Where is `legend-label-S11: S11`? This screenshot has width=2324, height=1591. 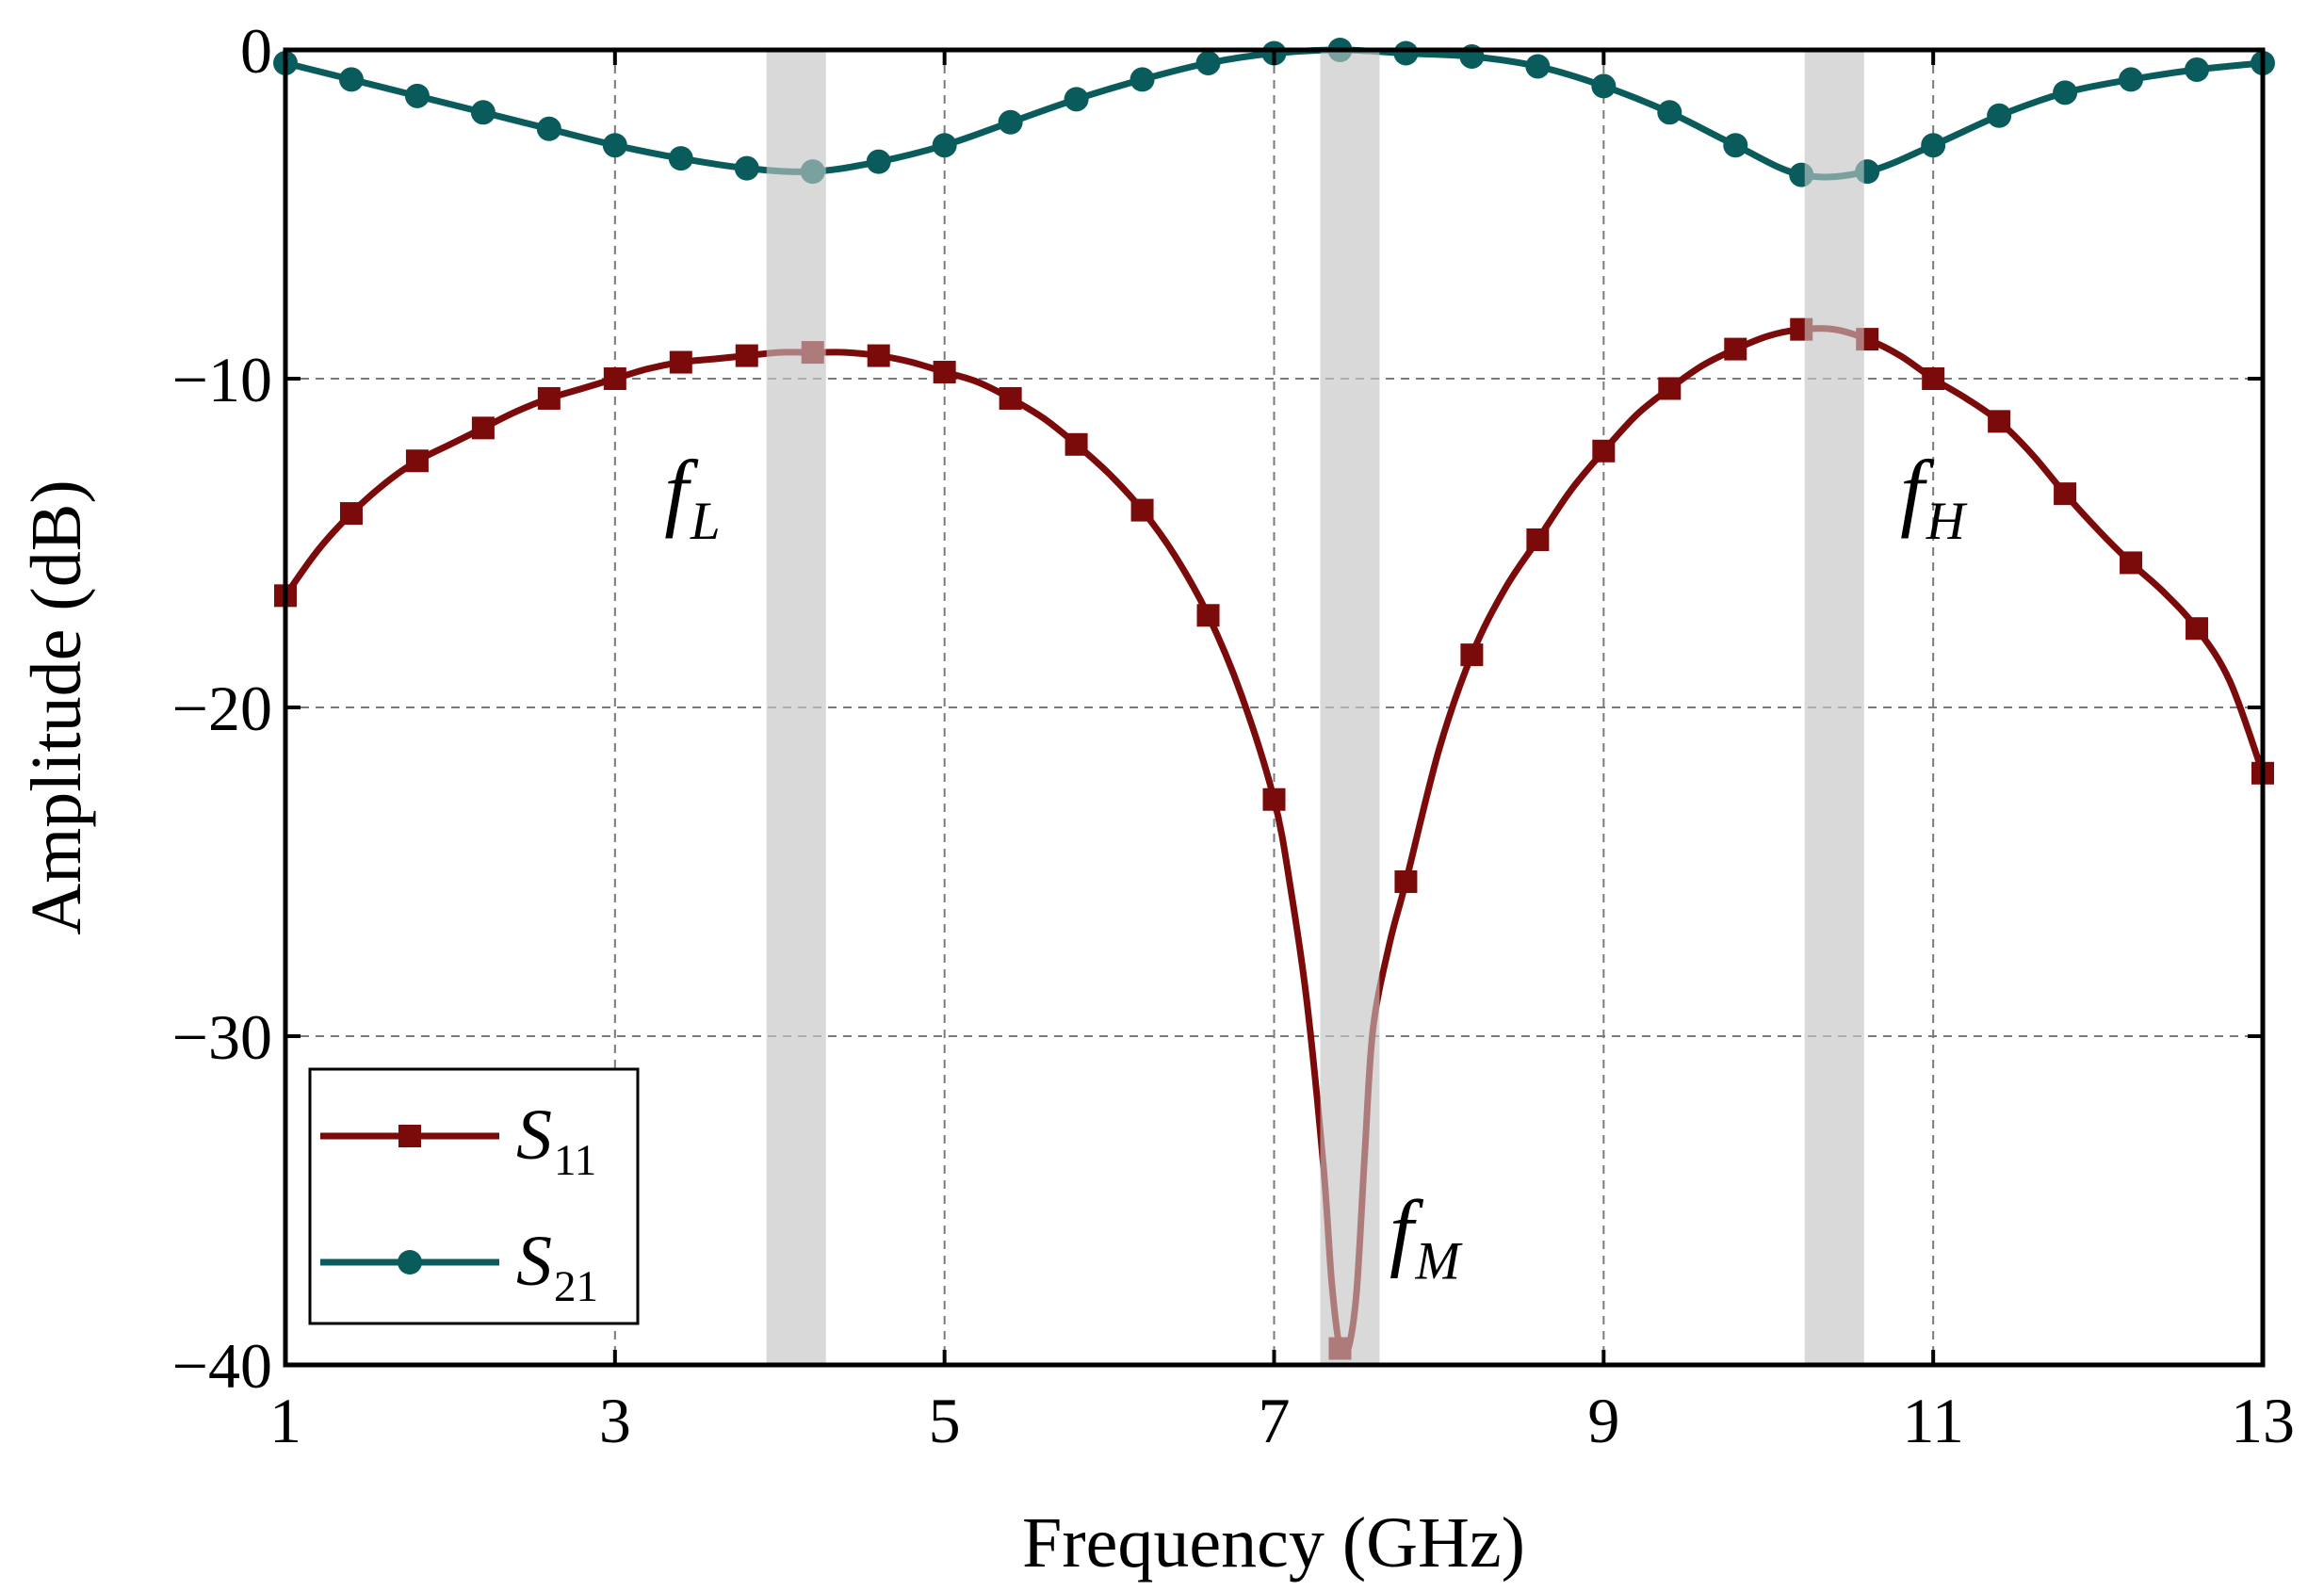
legend-label-S11: S11 is located at coordinates (556, 1140).